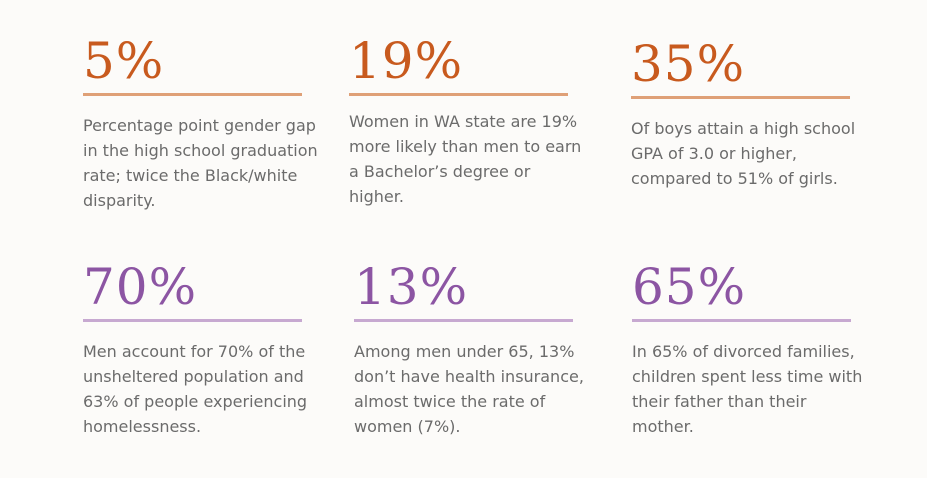 The image size is (927, 478). I want to click on stat-value: 5%, so click(124, 61).